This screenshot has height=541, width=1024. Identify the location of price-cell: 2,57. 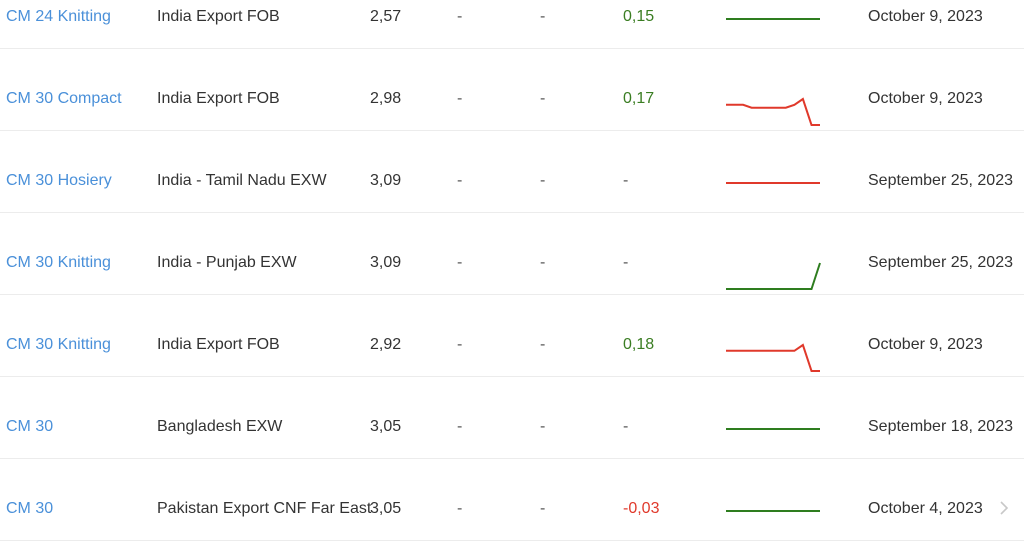
(386, 16).